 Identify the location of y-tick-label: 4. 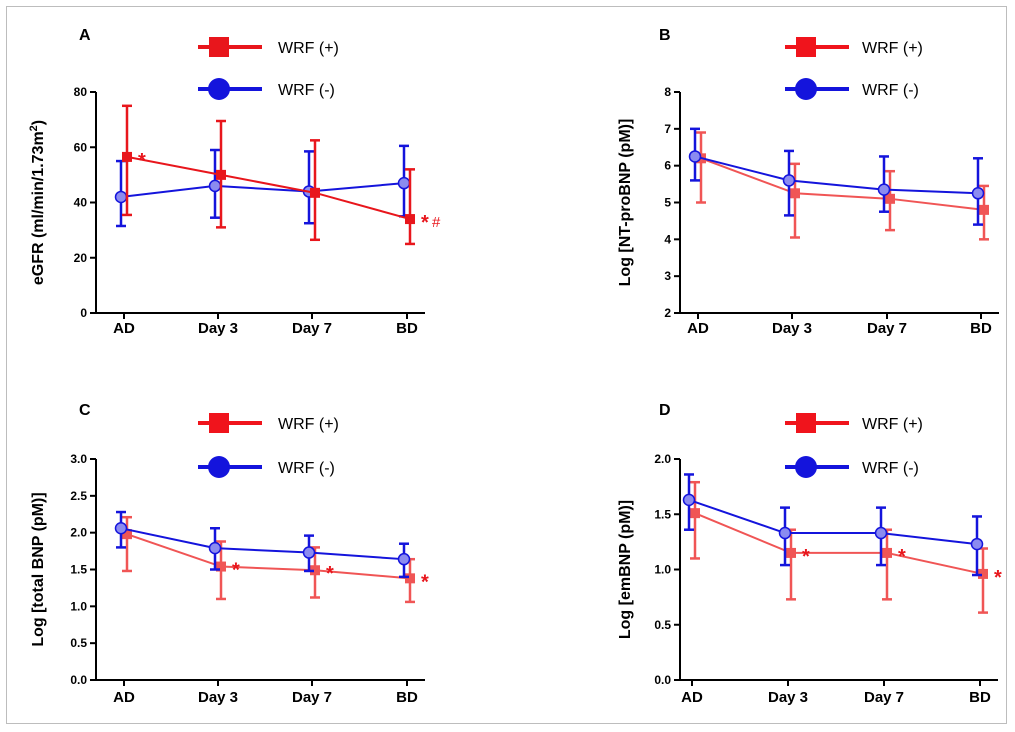
(667, 239).